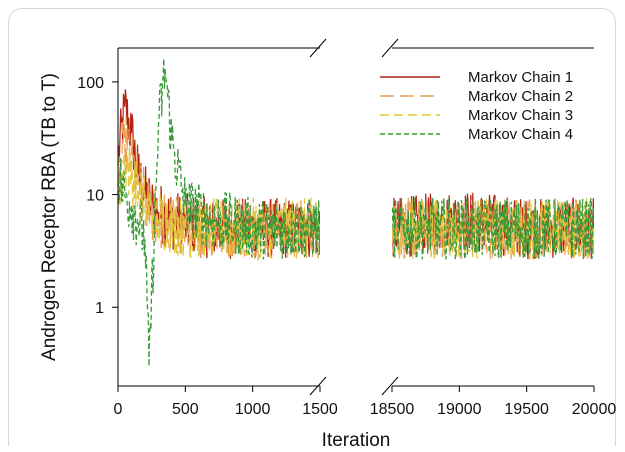 The image size is (625, 452). What do you see at coordinates (49, 217) in the screenshot?
I see `y-axis-label: Androgen Receptor RBA (TB to T)` at bounding box center [49, 217].